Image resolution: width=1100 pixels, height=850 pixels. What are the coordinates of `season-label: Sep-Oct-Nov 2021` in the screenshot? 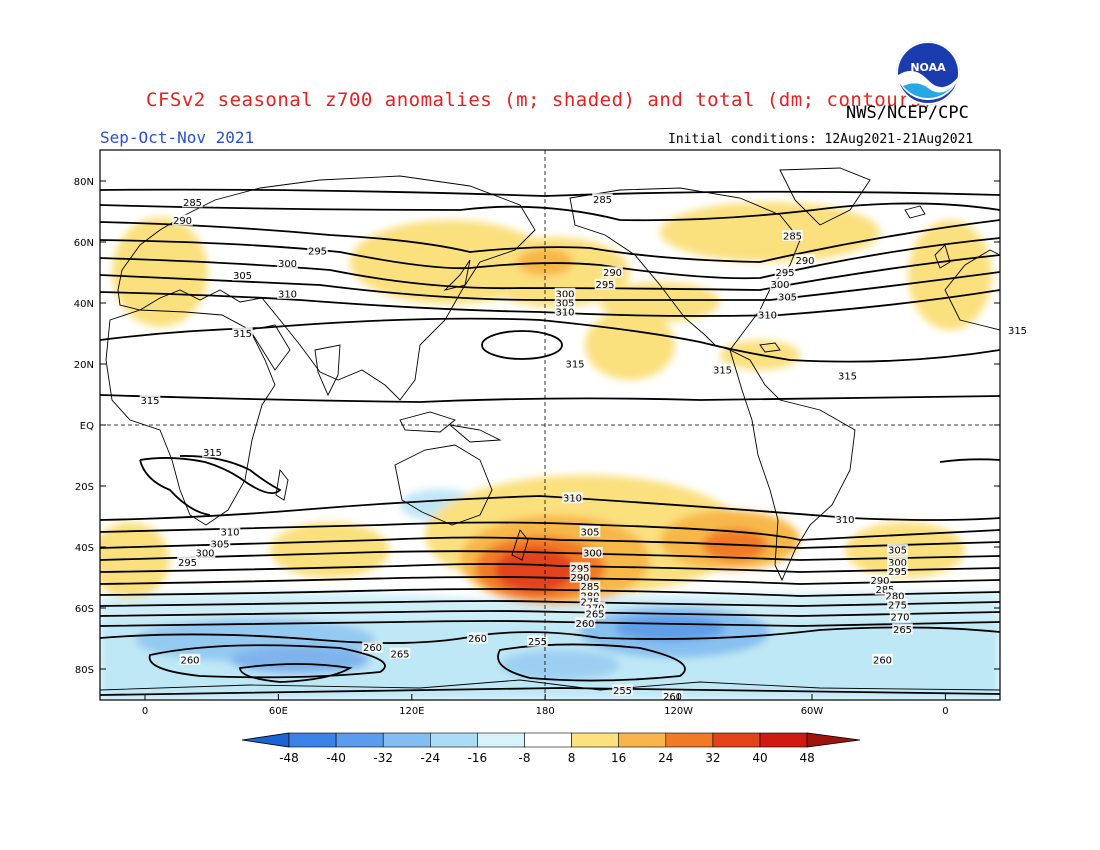 It's located at (177, 137).